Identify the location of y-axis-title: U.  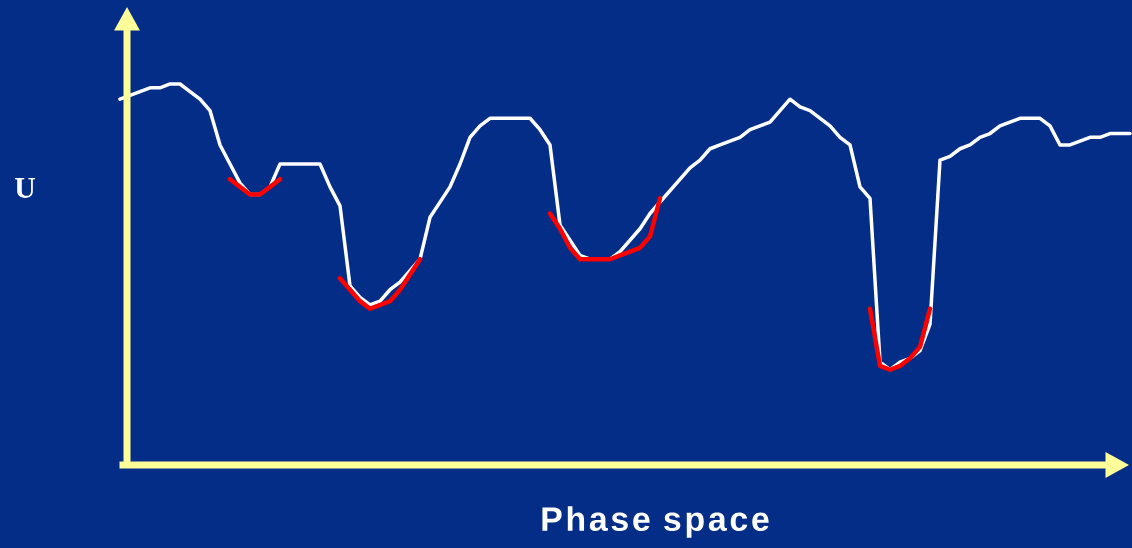
(25, 188).